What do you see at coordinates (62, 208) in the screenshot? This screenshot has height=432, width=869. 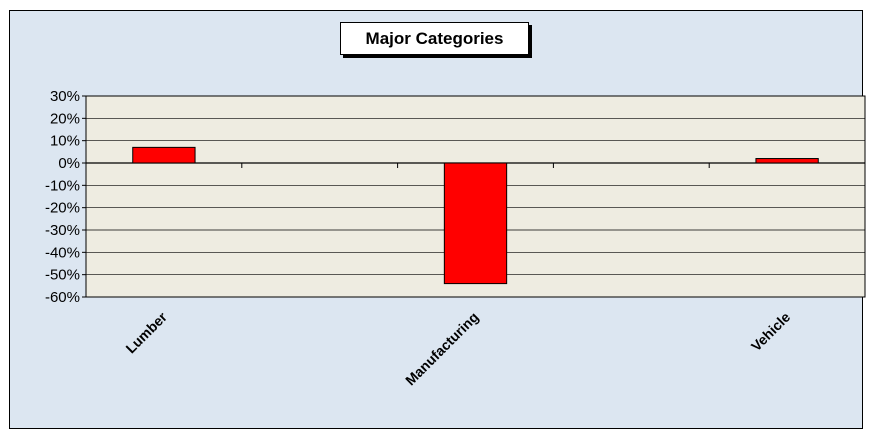 I see `y-tick-label: -20%` at bounding box center [62, 208].